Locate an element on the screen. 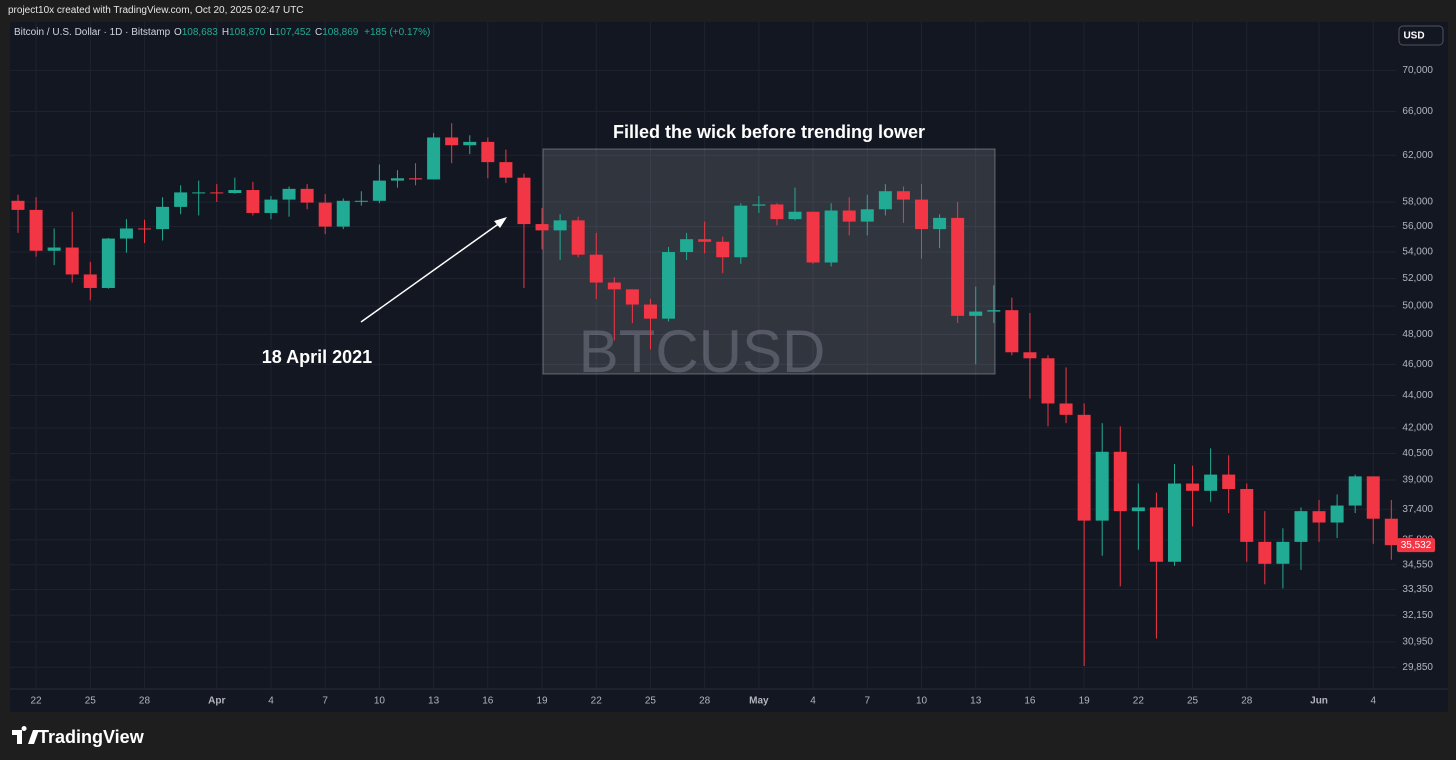 The width and height of the screenshot is (1456, 760). ohlc-value: 107,452 is located at coordinates (292, 32).